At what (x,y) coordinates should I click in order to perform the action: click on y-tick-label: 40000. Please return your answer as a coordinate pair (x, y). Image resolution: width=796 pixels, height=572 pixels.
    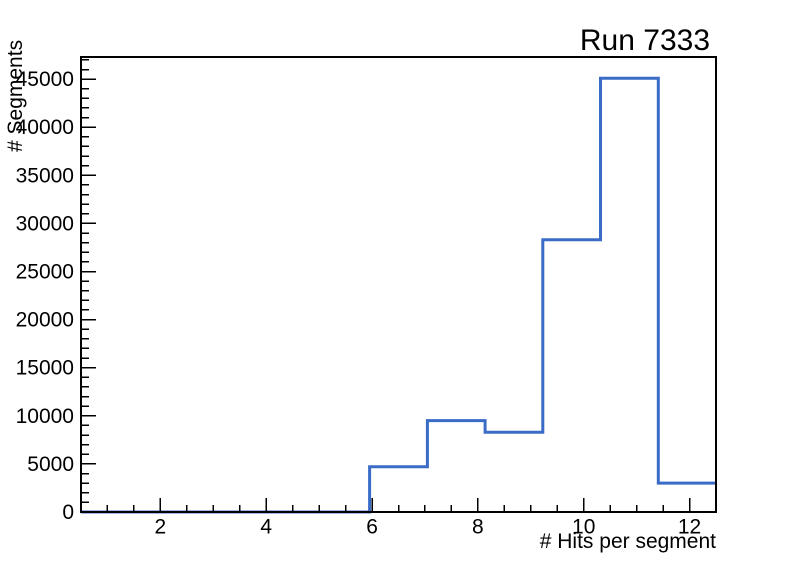
    Looking at the image, I should click on (45, 127).